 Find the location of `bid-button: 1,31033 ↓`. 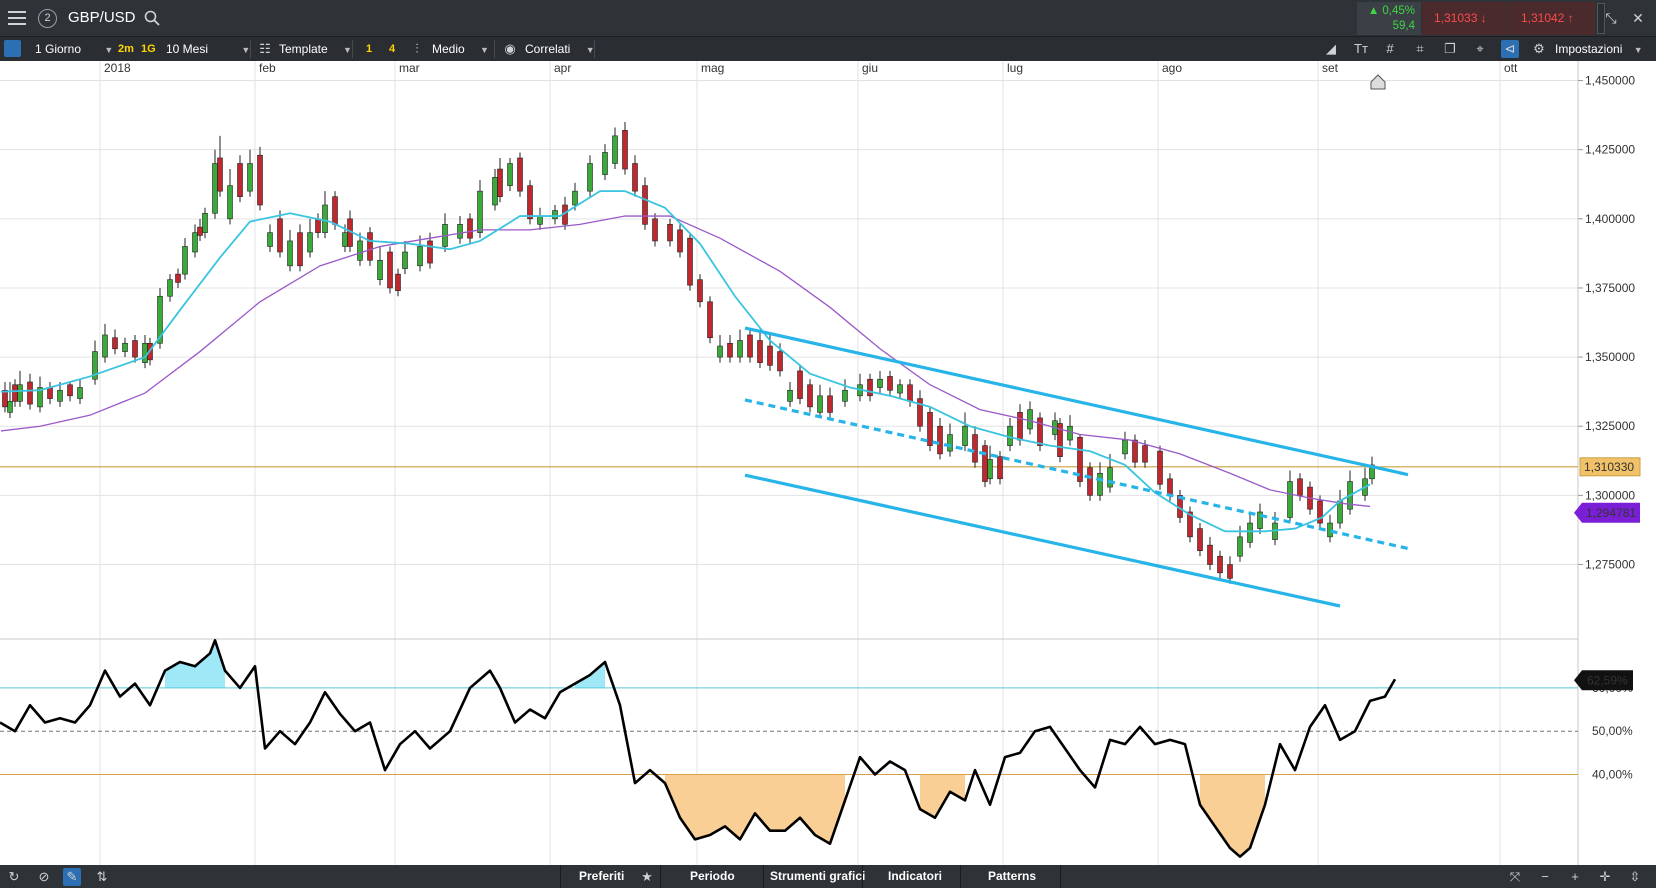

bid-button: 1,31033 ↓ is located at coordinates (1465, 18).